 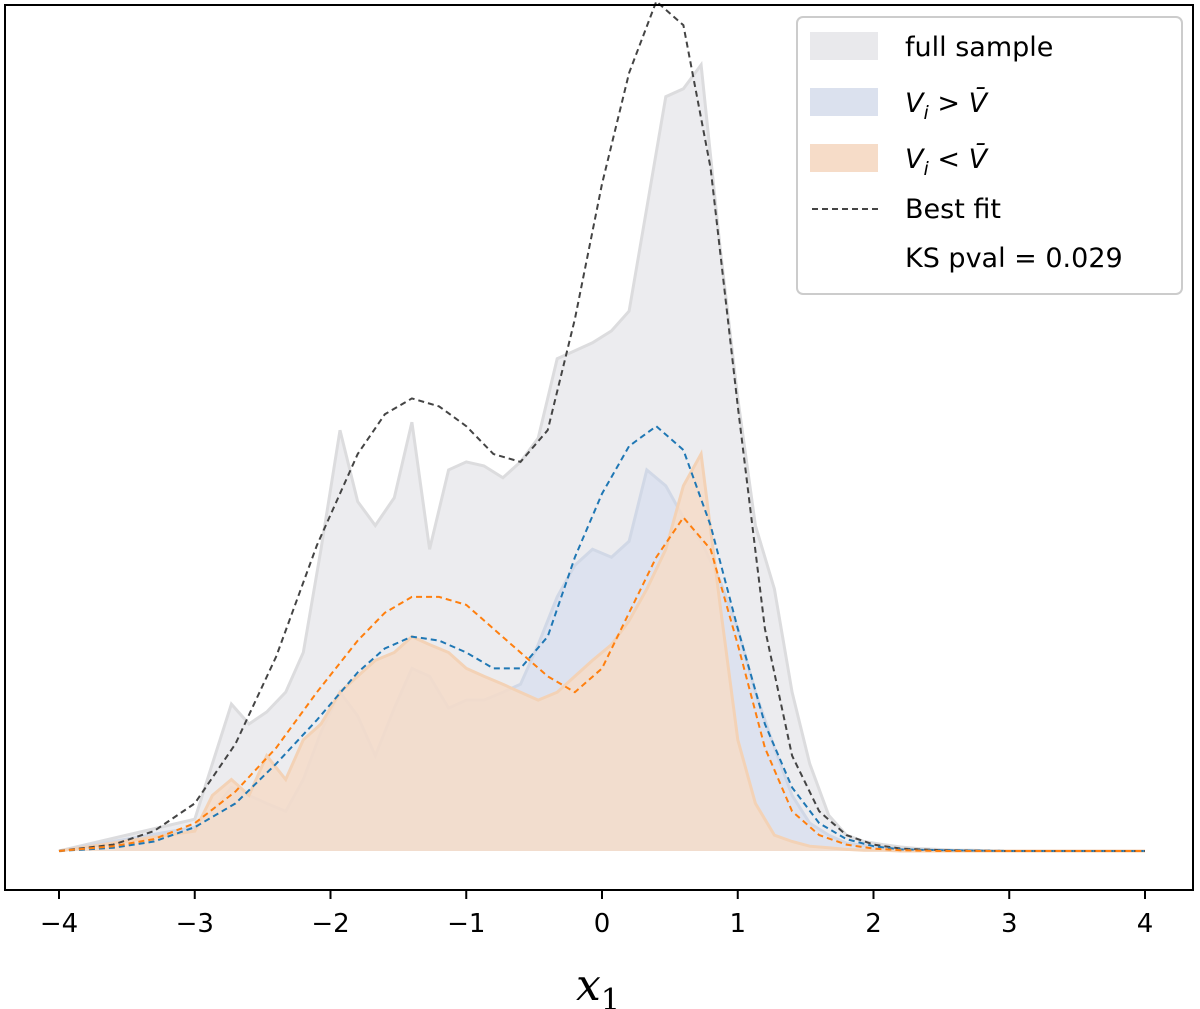 I want to click on legend-label-v-above: Vi > V̄, so click(x=947, y=105).